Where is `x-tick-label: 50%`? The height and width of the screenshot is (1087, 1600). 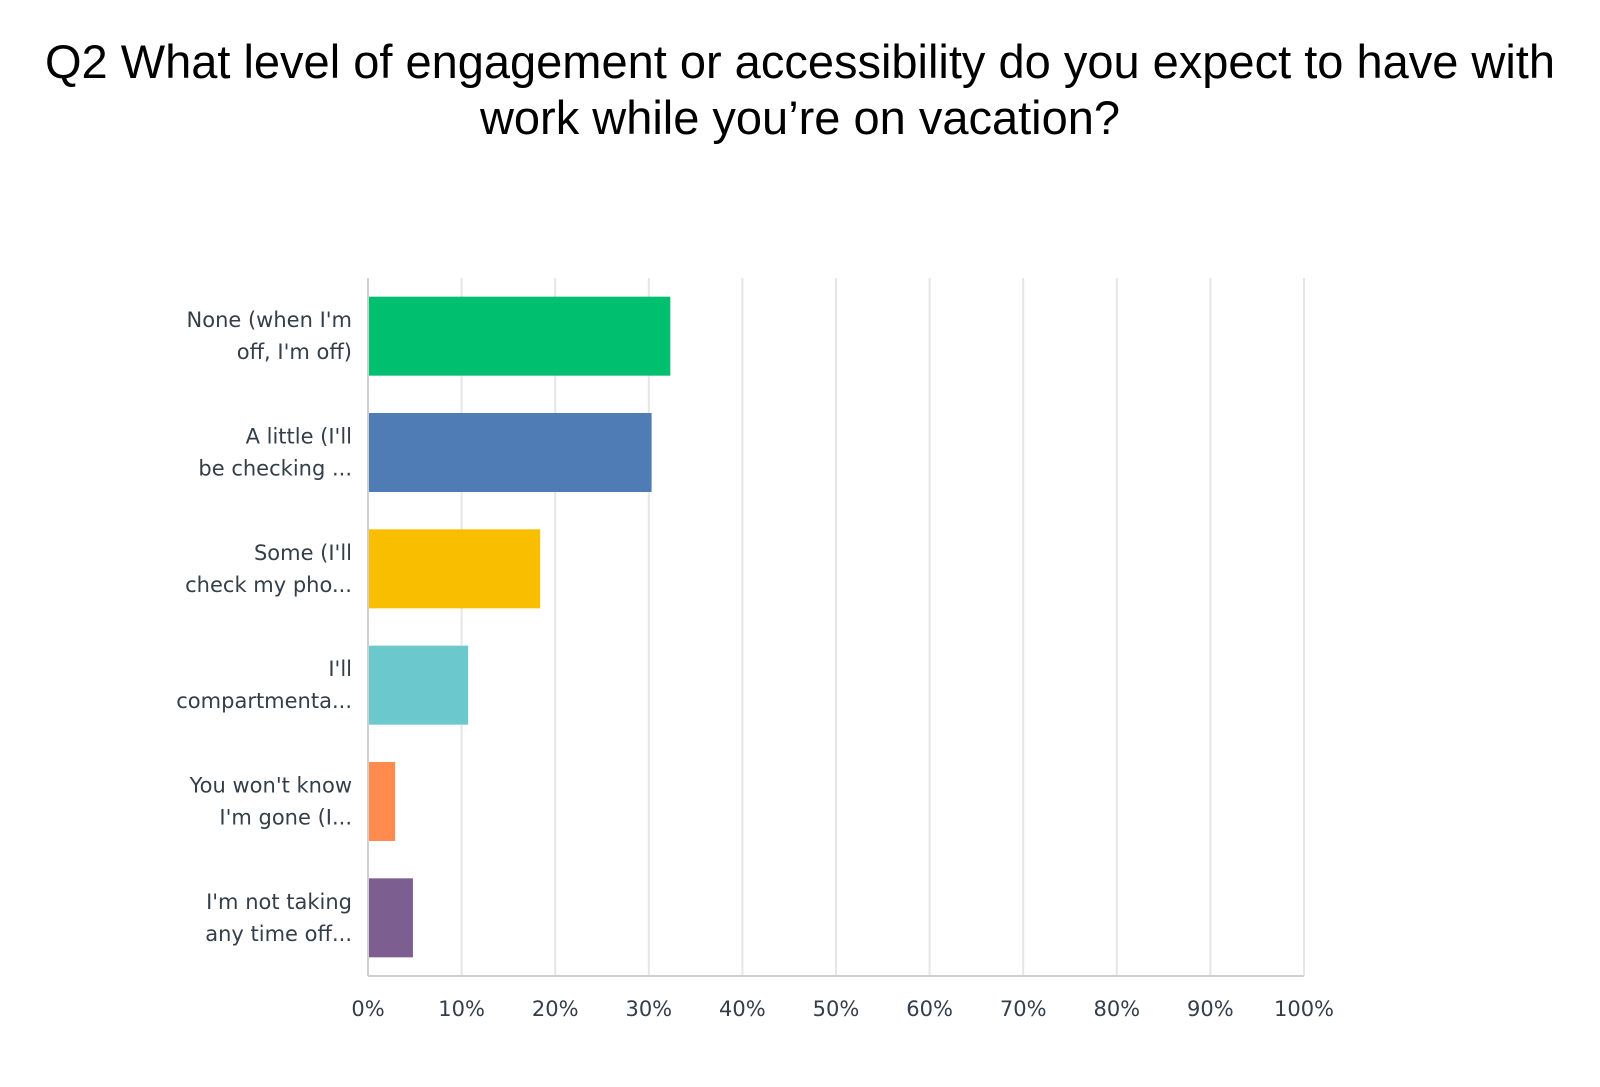
x-tick-label: 50% is located at coordinates (836, 1009).